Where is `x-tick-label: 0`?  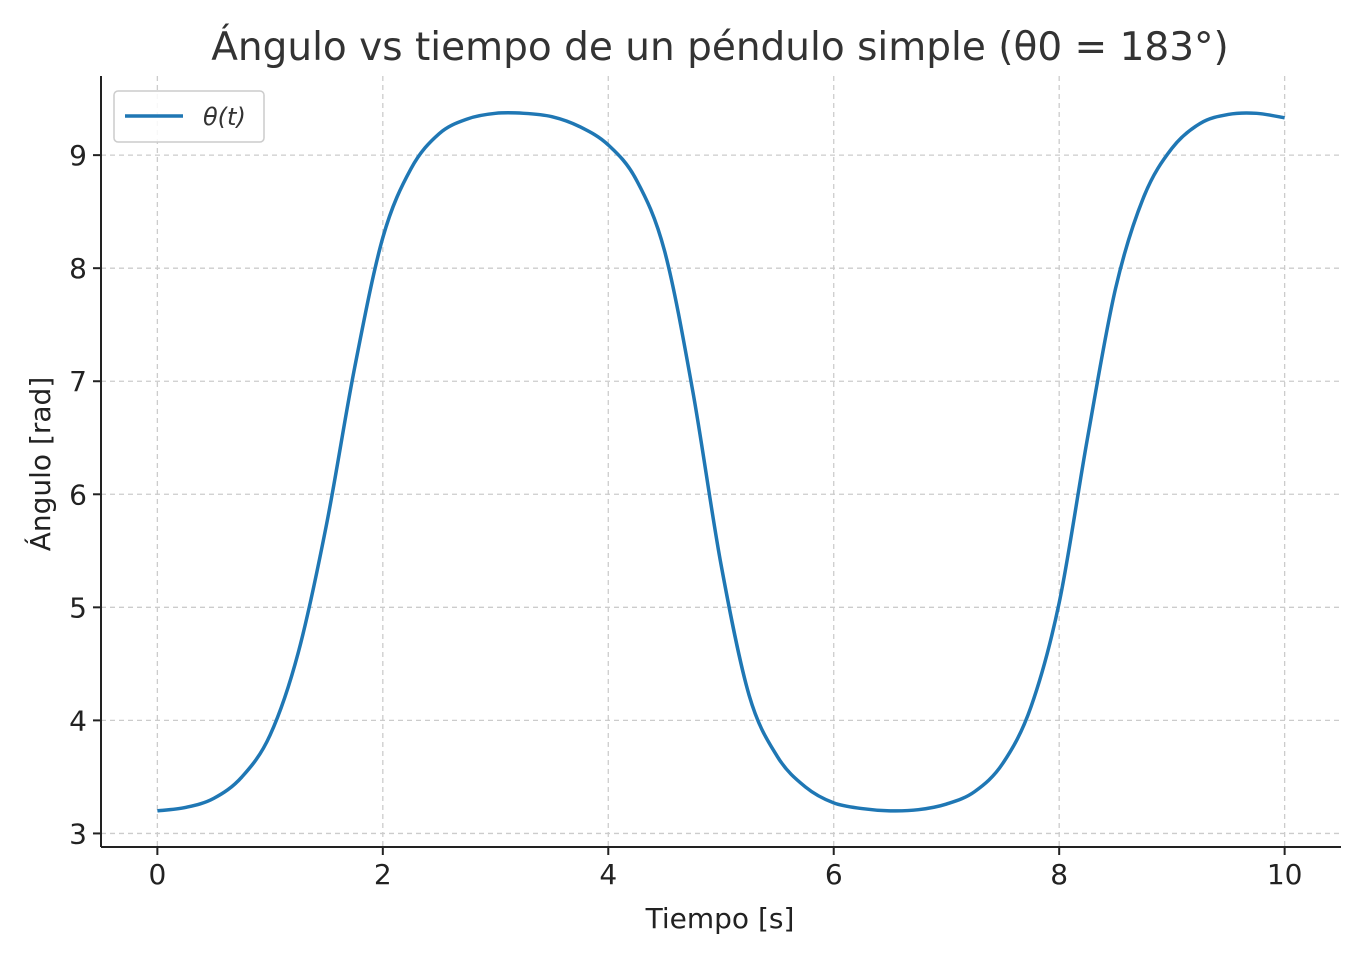
x-tick-label: 0 is located at coordinates (157, 874).